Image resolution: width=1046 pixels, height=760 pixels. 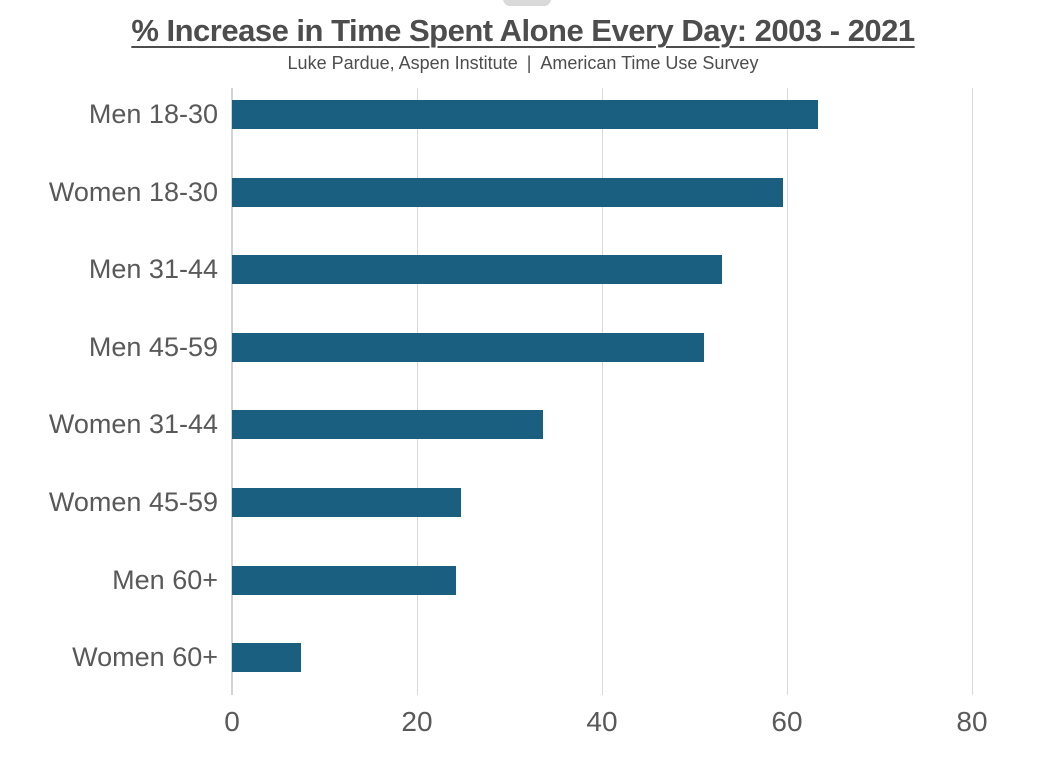 What do you see at coordinates (133, 424) in the screenshot?
I see `category-label: Women 31-44` at bounding box center [133, 424].